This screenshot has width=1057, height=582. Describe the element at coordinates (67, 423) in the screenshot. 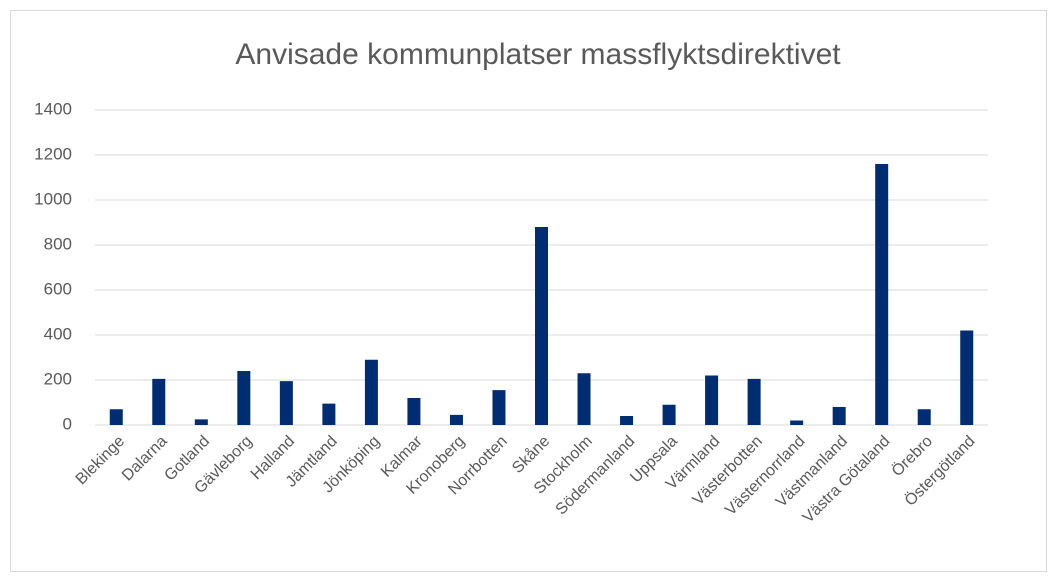

I see `y-tick-label: 0` at that location.